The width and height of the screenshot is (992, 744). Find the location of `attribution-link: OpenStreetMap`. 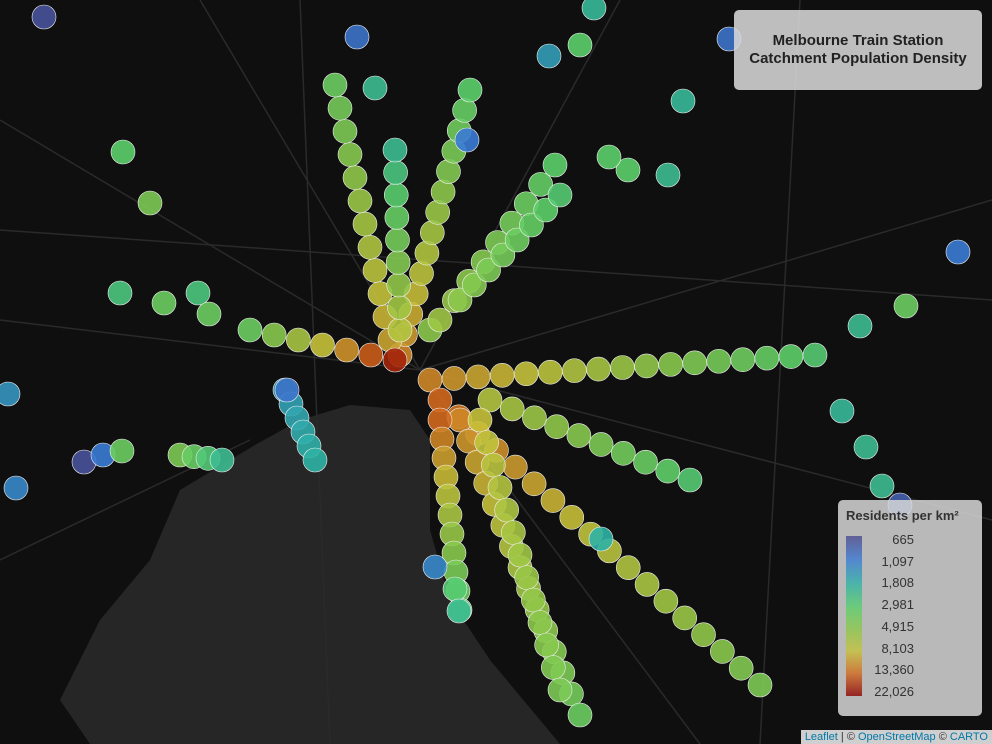

attribution-link: OpenStreetMap is located at coordinates (897, 737).